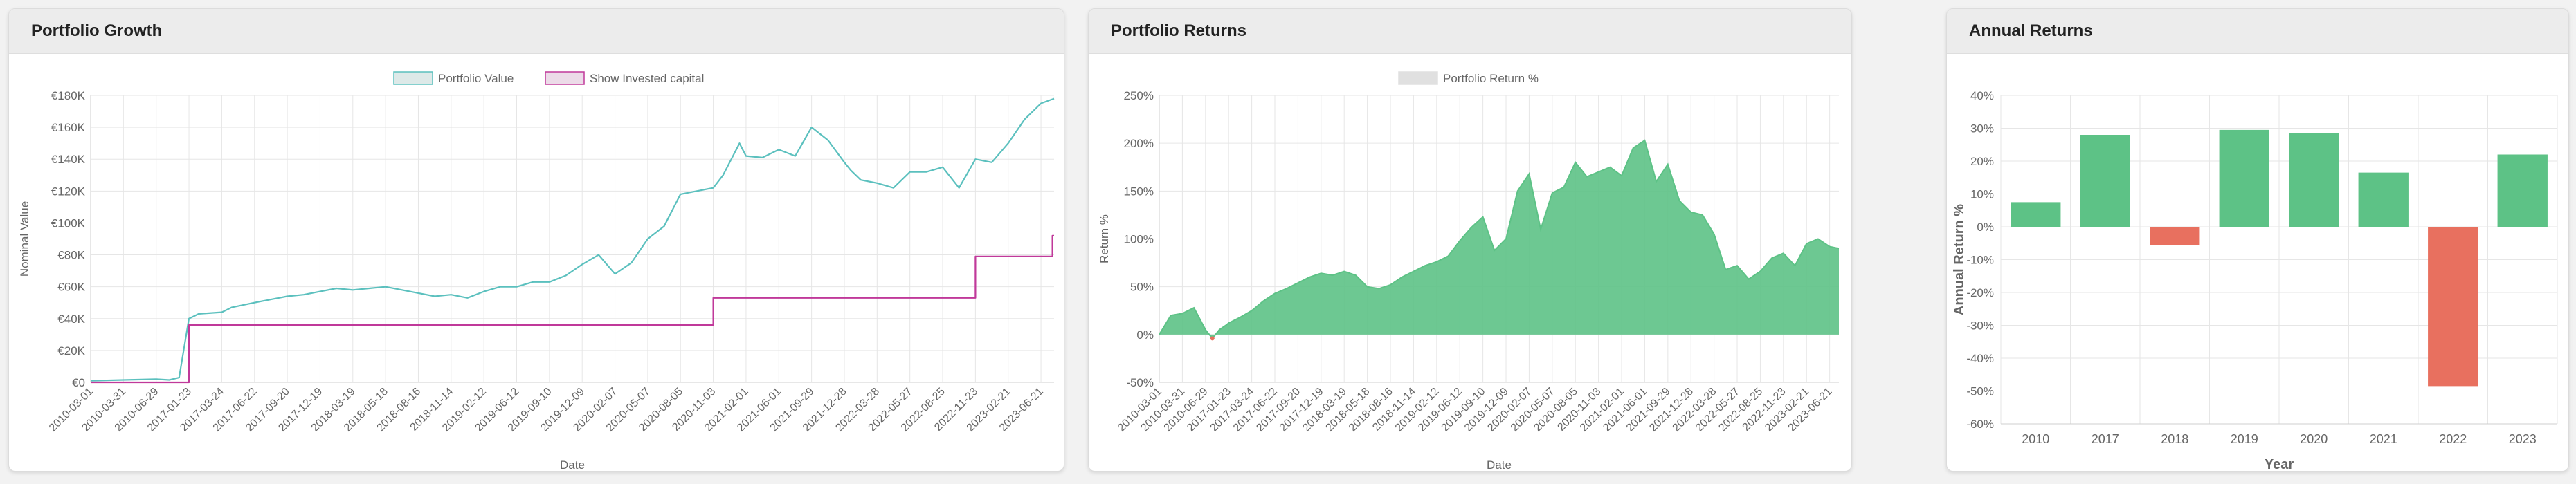 The width and height of the screenshot is (2576, 484). I want to click on return-line, so click(1499, 239).